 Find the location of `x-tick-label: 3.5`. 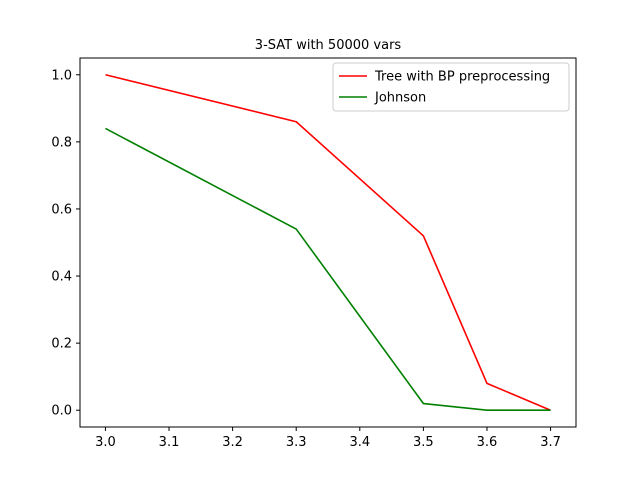

x-tick-label: 3.5 is located at coordinates (423, 442).